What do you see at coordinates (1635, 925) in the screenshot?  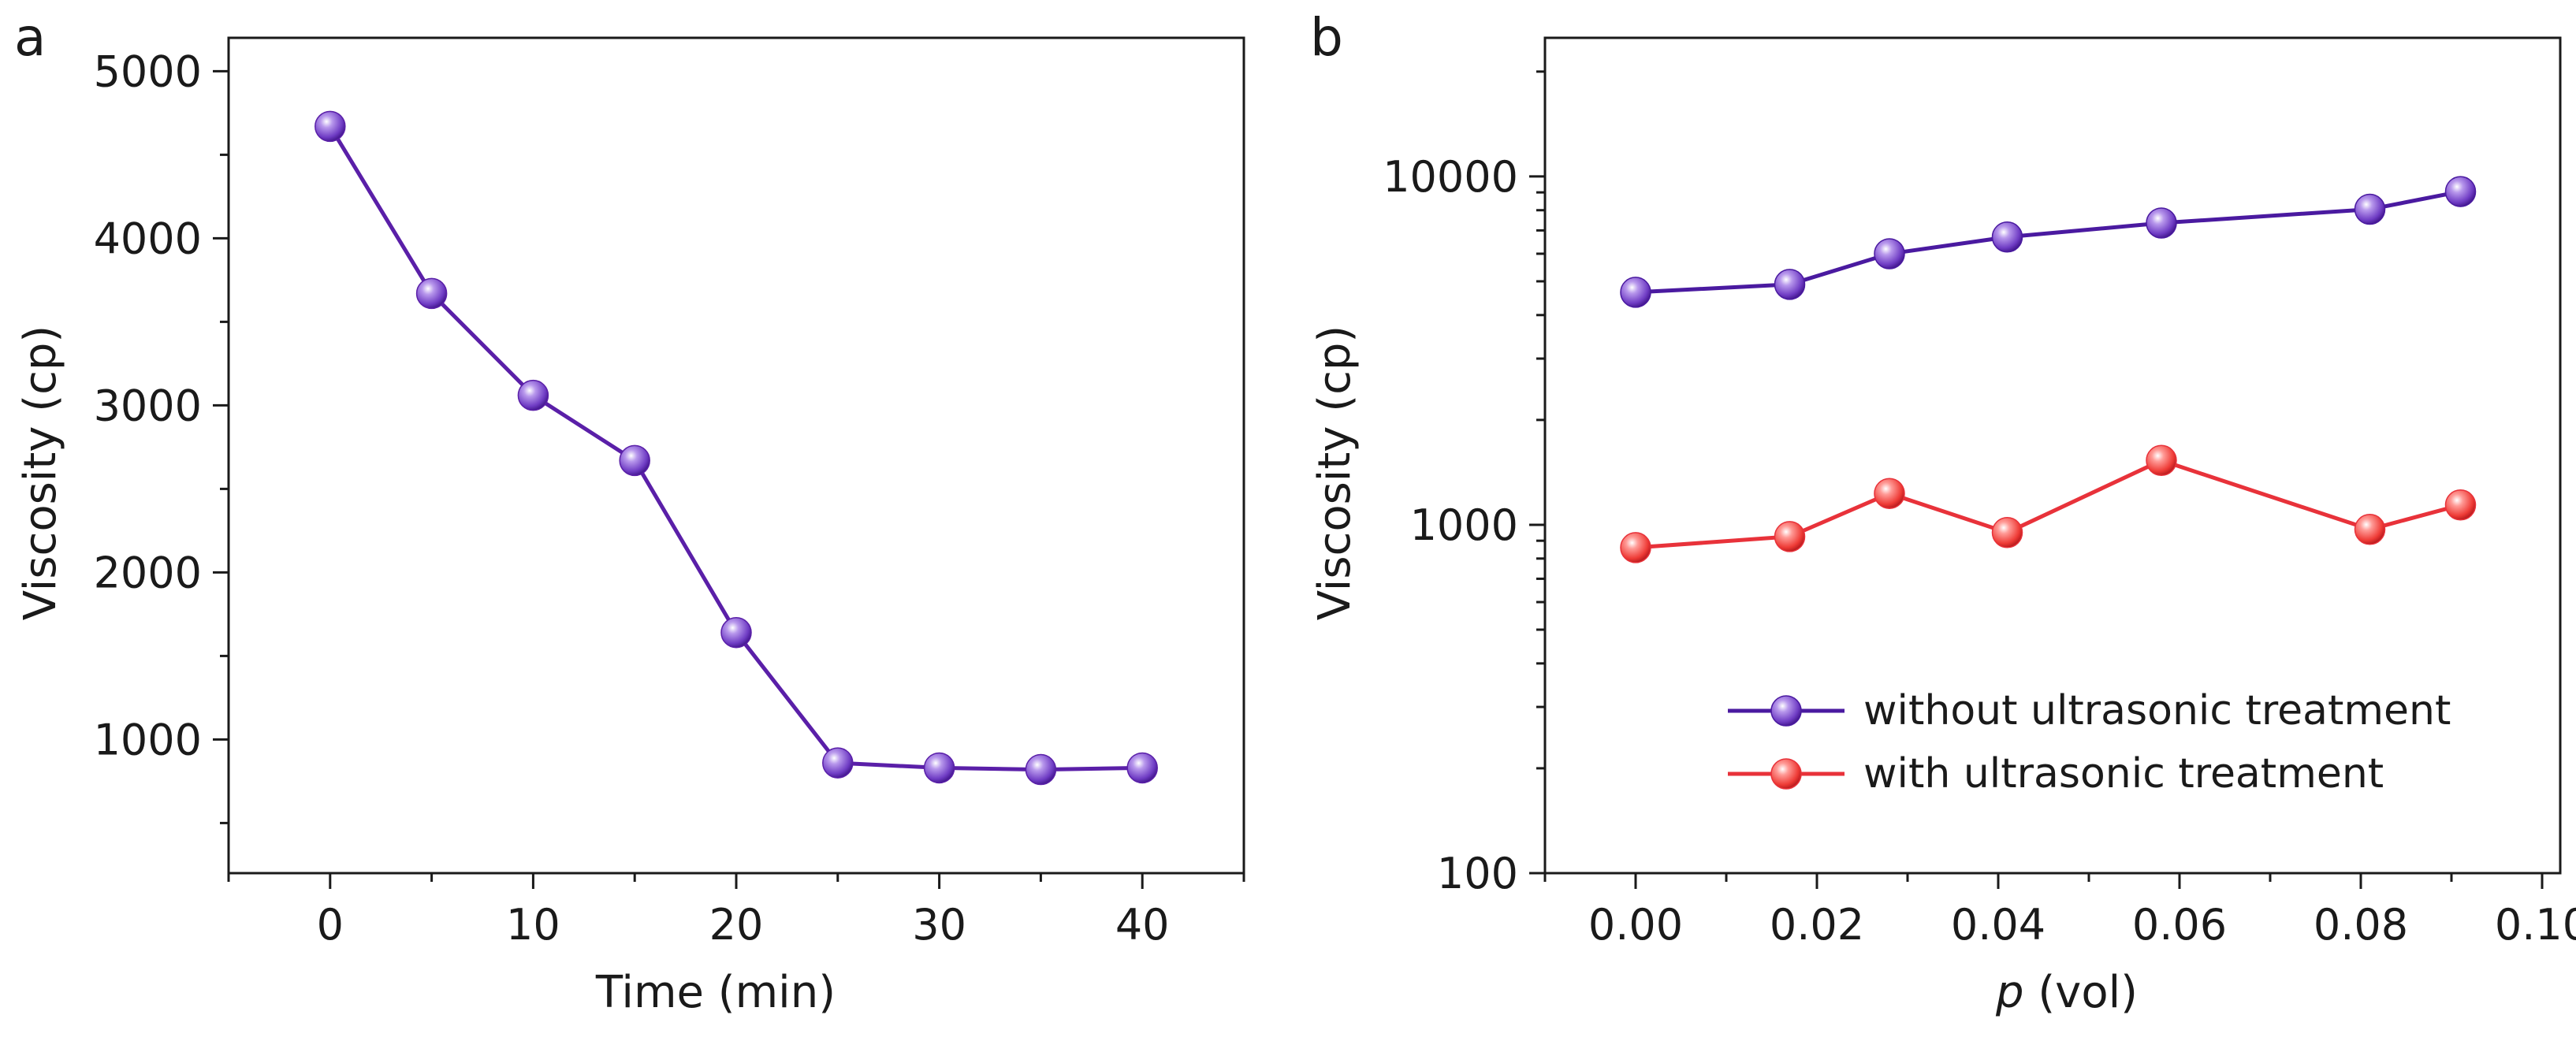 I see `panel-b-x-tick-label: 0.00` at bounding box center [1635, 925].